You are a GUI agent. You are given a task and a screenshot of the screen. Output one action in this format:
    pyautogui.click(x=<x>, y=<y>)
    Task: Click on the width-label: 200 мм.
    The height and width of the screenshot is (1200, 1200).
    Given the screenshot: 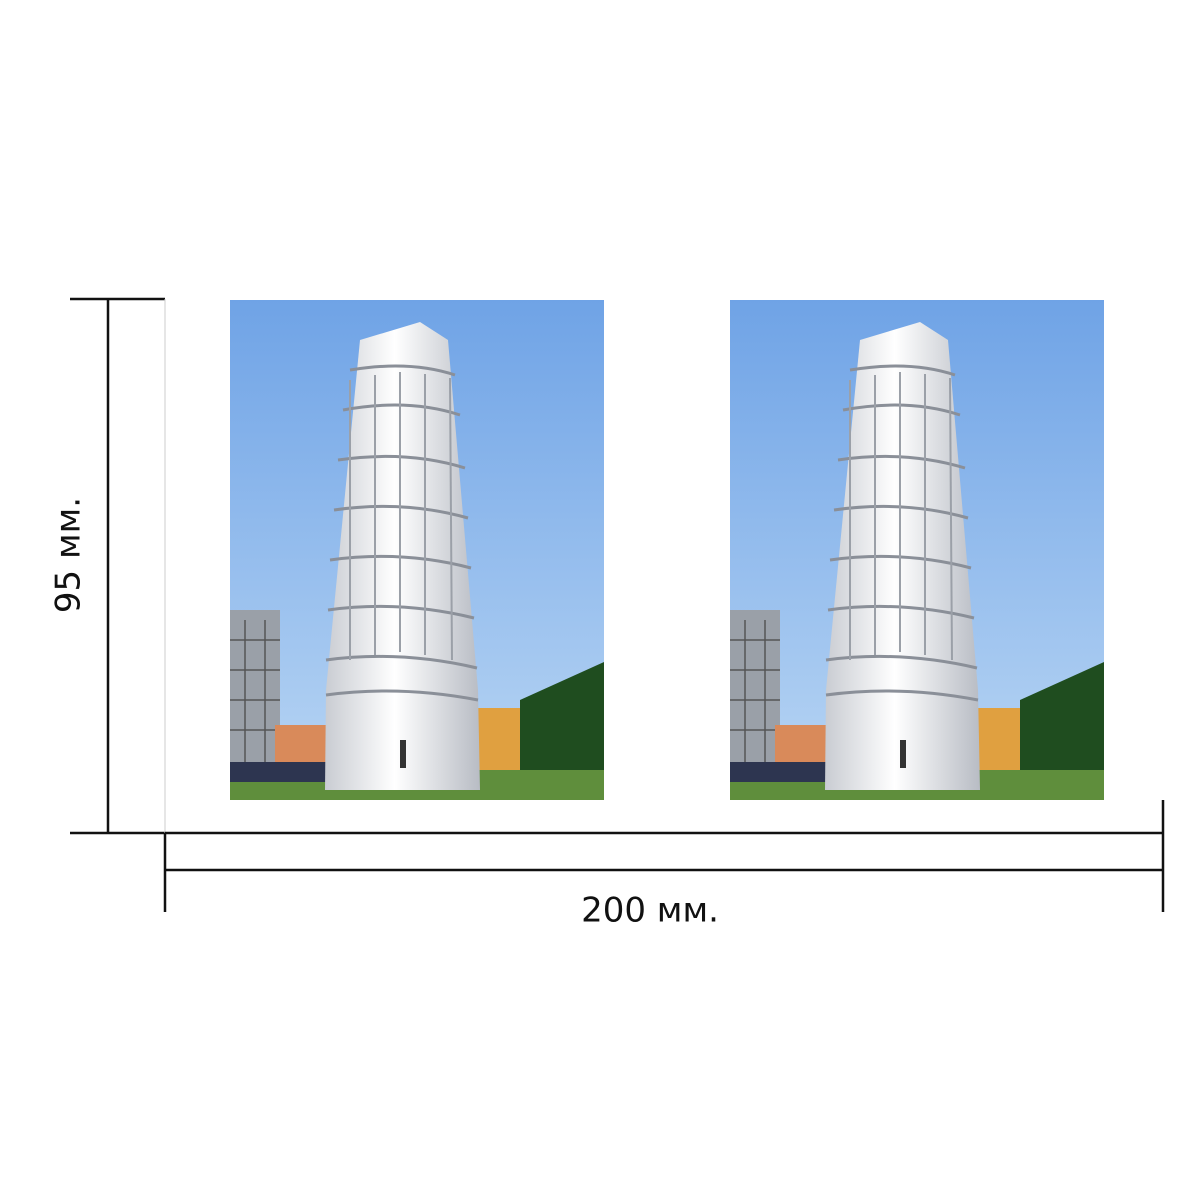 What is the action you would take?
    pyautogui.click(x=650, y=911)
    